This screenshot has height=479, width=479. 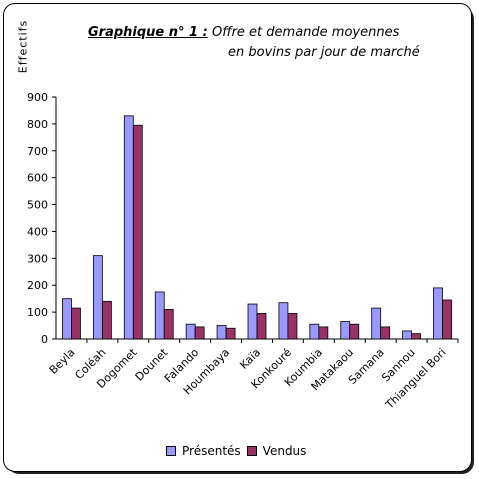 I want to click on legend-swatch-vendus, so click(x=251, y=451).